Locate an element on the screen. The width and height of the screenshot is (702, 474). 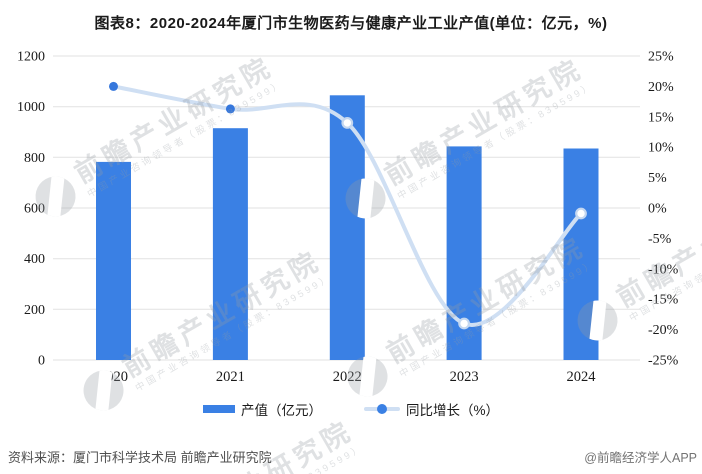
right-axis-tick-label: 0% is located at coordinates (657, 209).